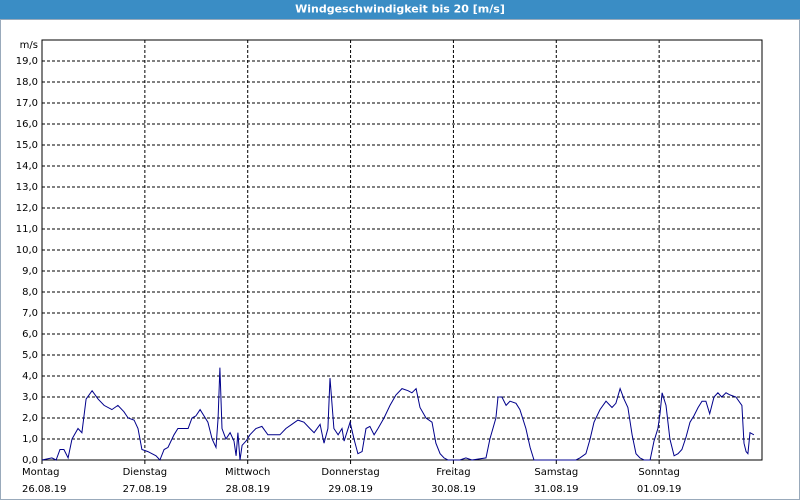  I want to click on y-tick-label: 7,0, so click(30, 313).